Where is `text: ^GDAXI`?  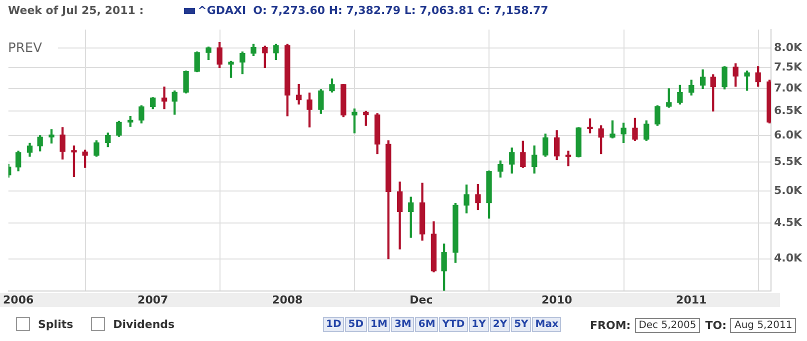
text: ^GDAXI is located at coordinates (222, 10).